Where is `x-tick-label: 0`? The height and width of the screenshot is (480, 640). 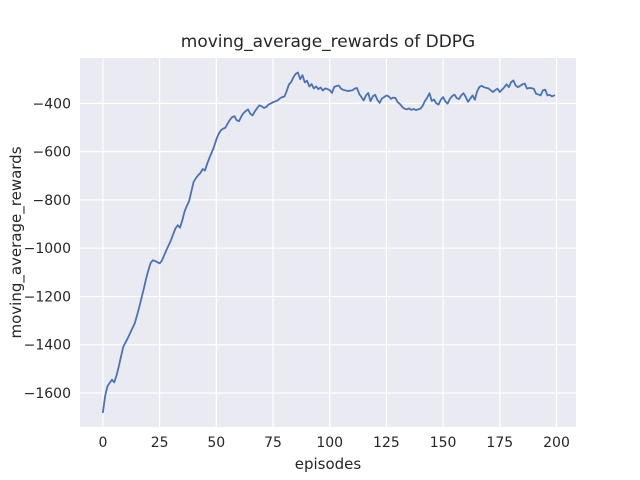
x-tick-label: 0 is located at coordinates (102, 443).